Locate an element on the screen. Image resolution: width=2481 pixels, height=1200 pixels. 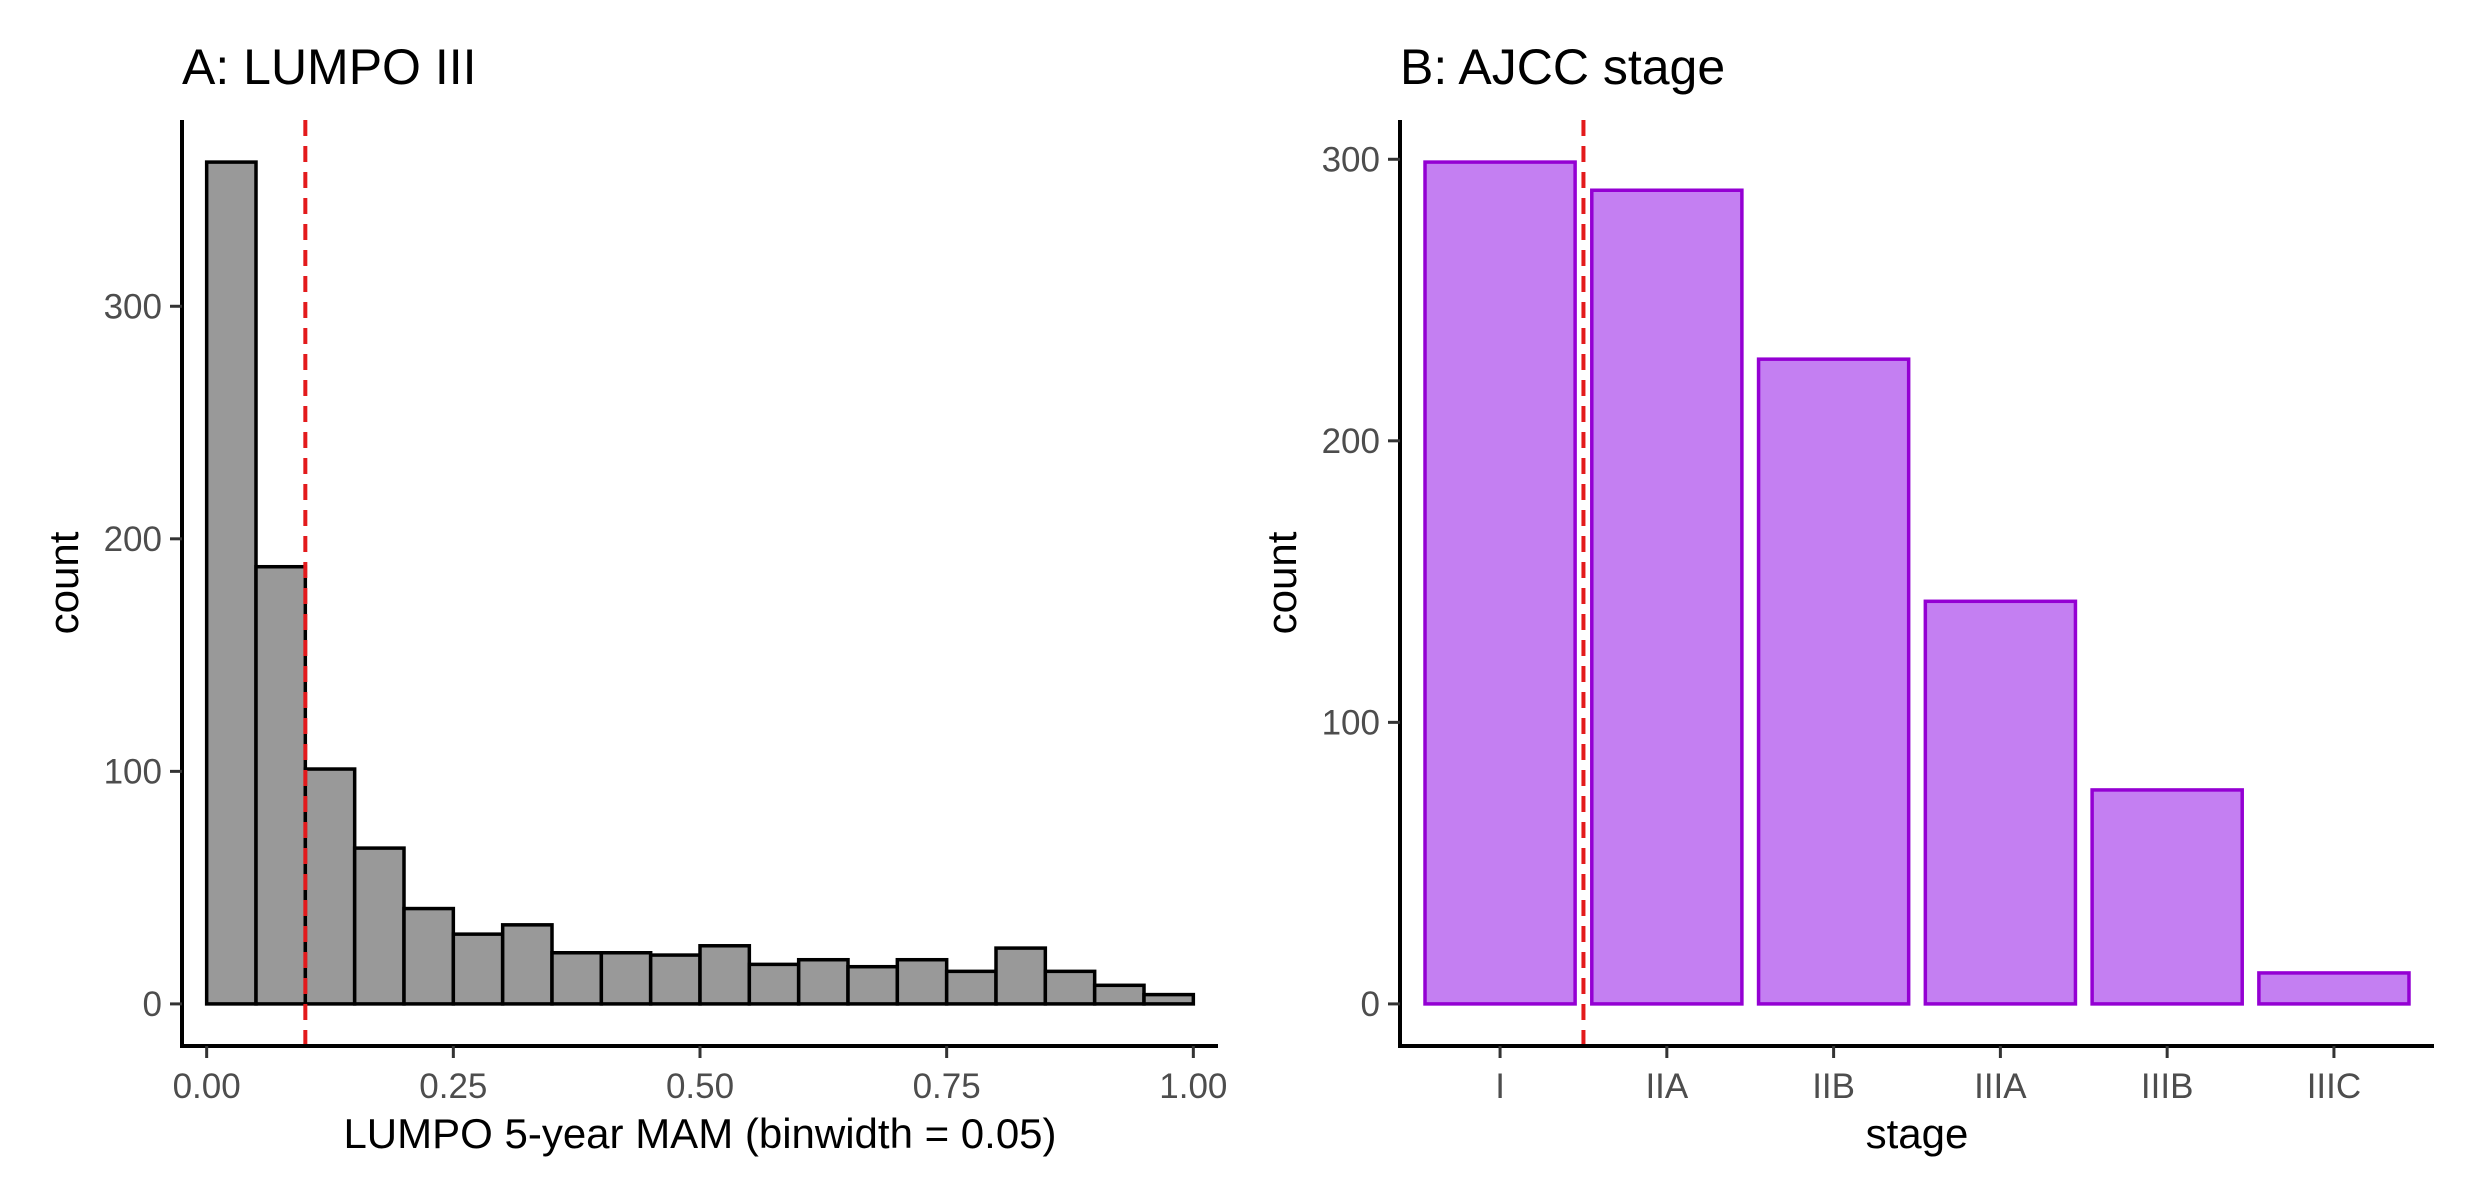
panel-b-y-ticks: 0 100 200 300 is located at coordinates (1361, 582).